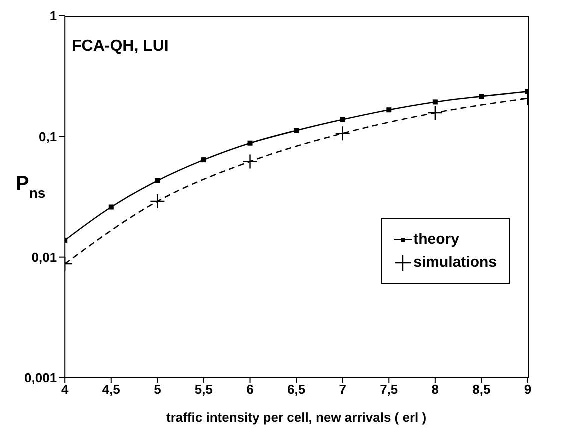 The width and height of the screenshot is (587, 442). What do you see at coordinates (158, 390) in the screenshot?
I see `x-tick-label: 5` at bounding box center [158, 390].